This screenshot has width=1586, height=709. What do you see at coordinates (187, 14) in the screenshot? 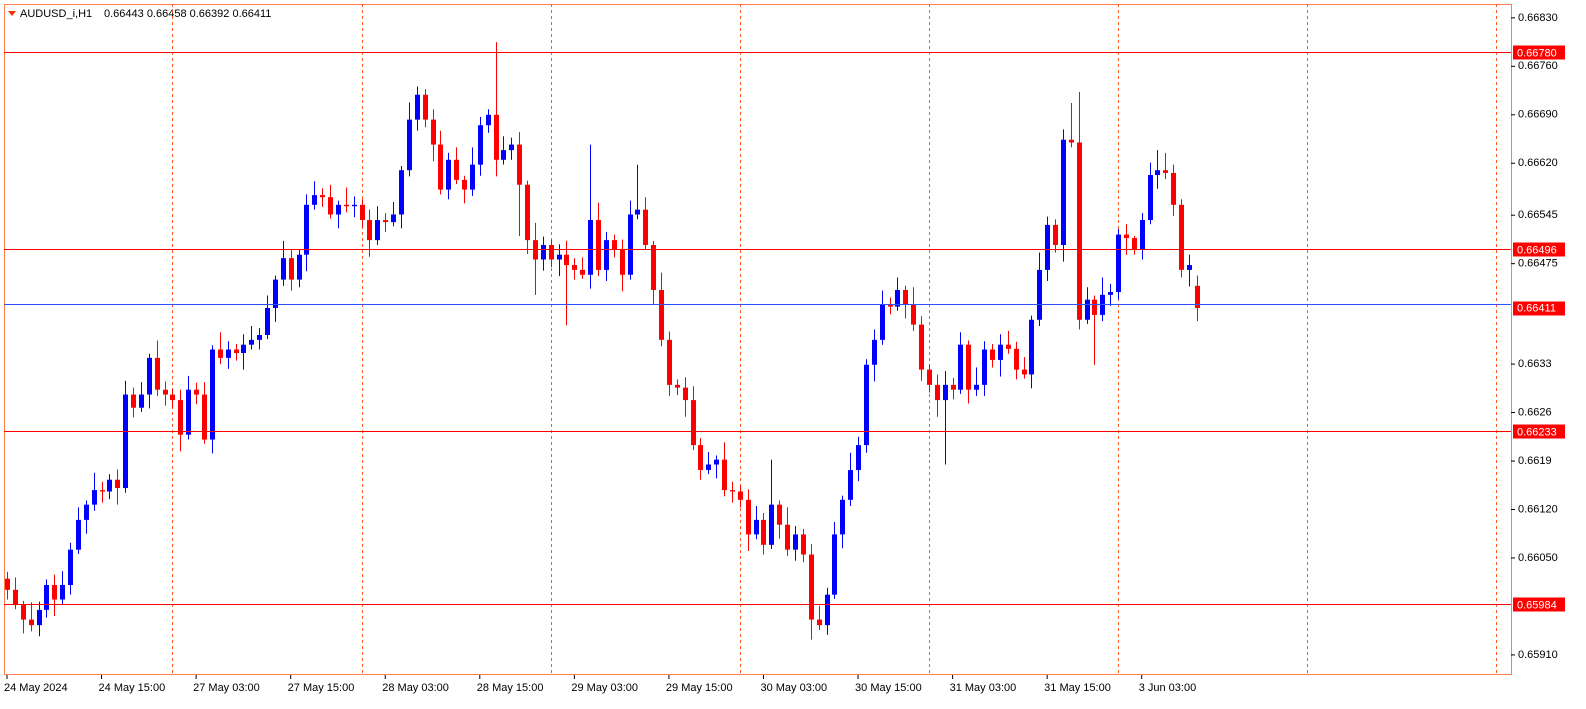
I see `quote: 0.66443 0.66458 0.66392 0.66411` at bounding box center [187, 14].